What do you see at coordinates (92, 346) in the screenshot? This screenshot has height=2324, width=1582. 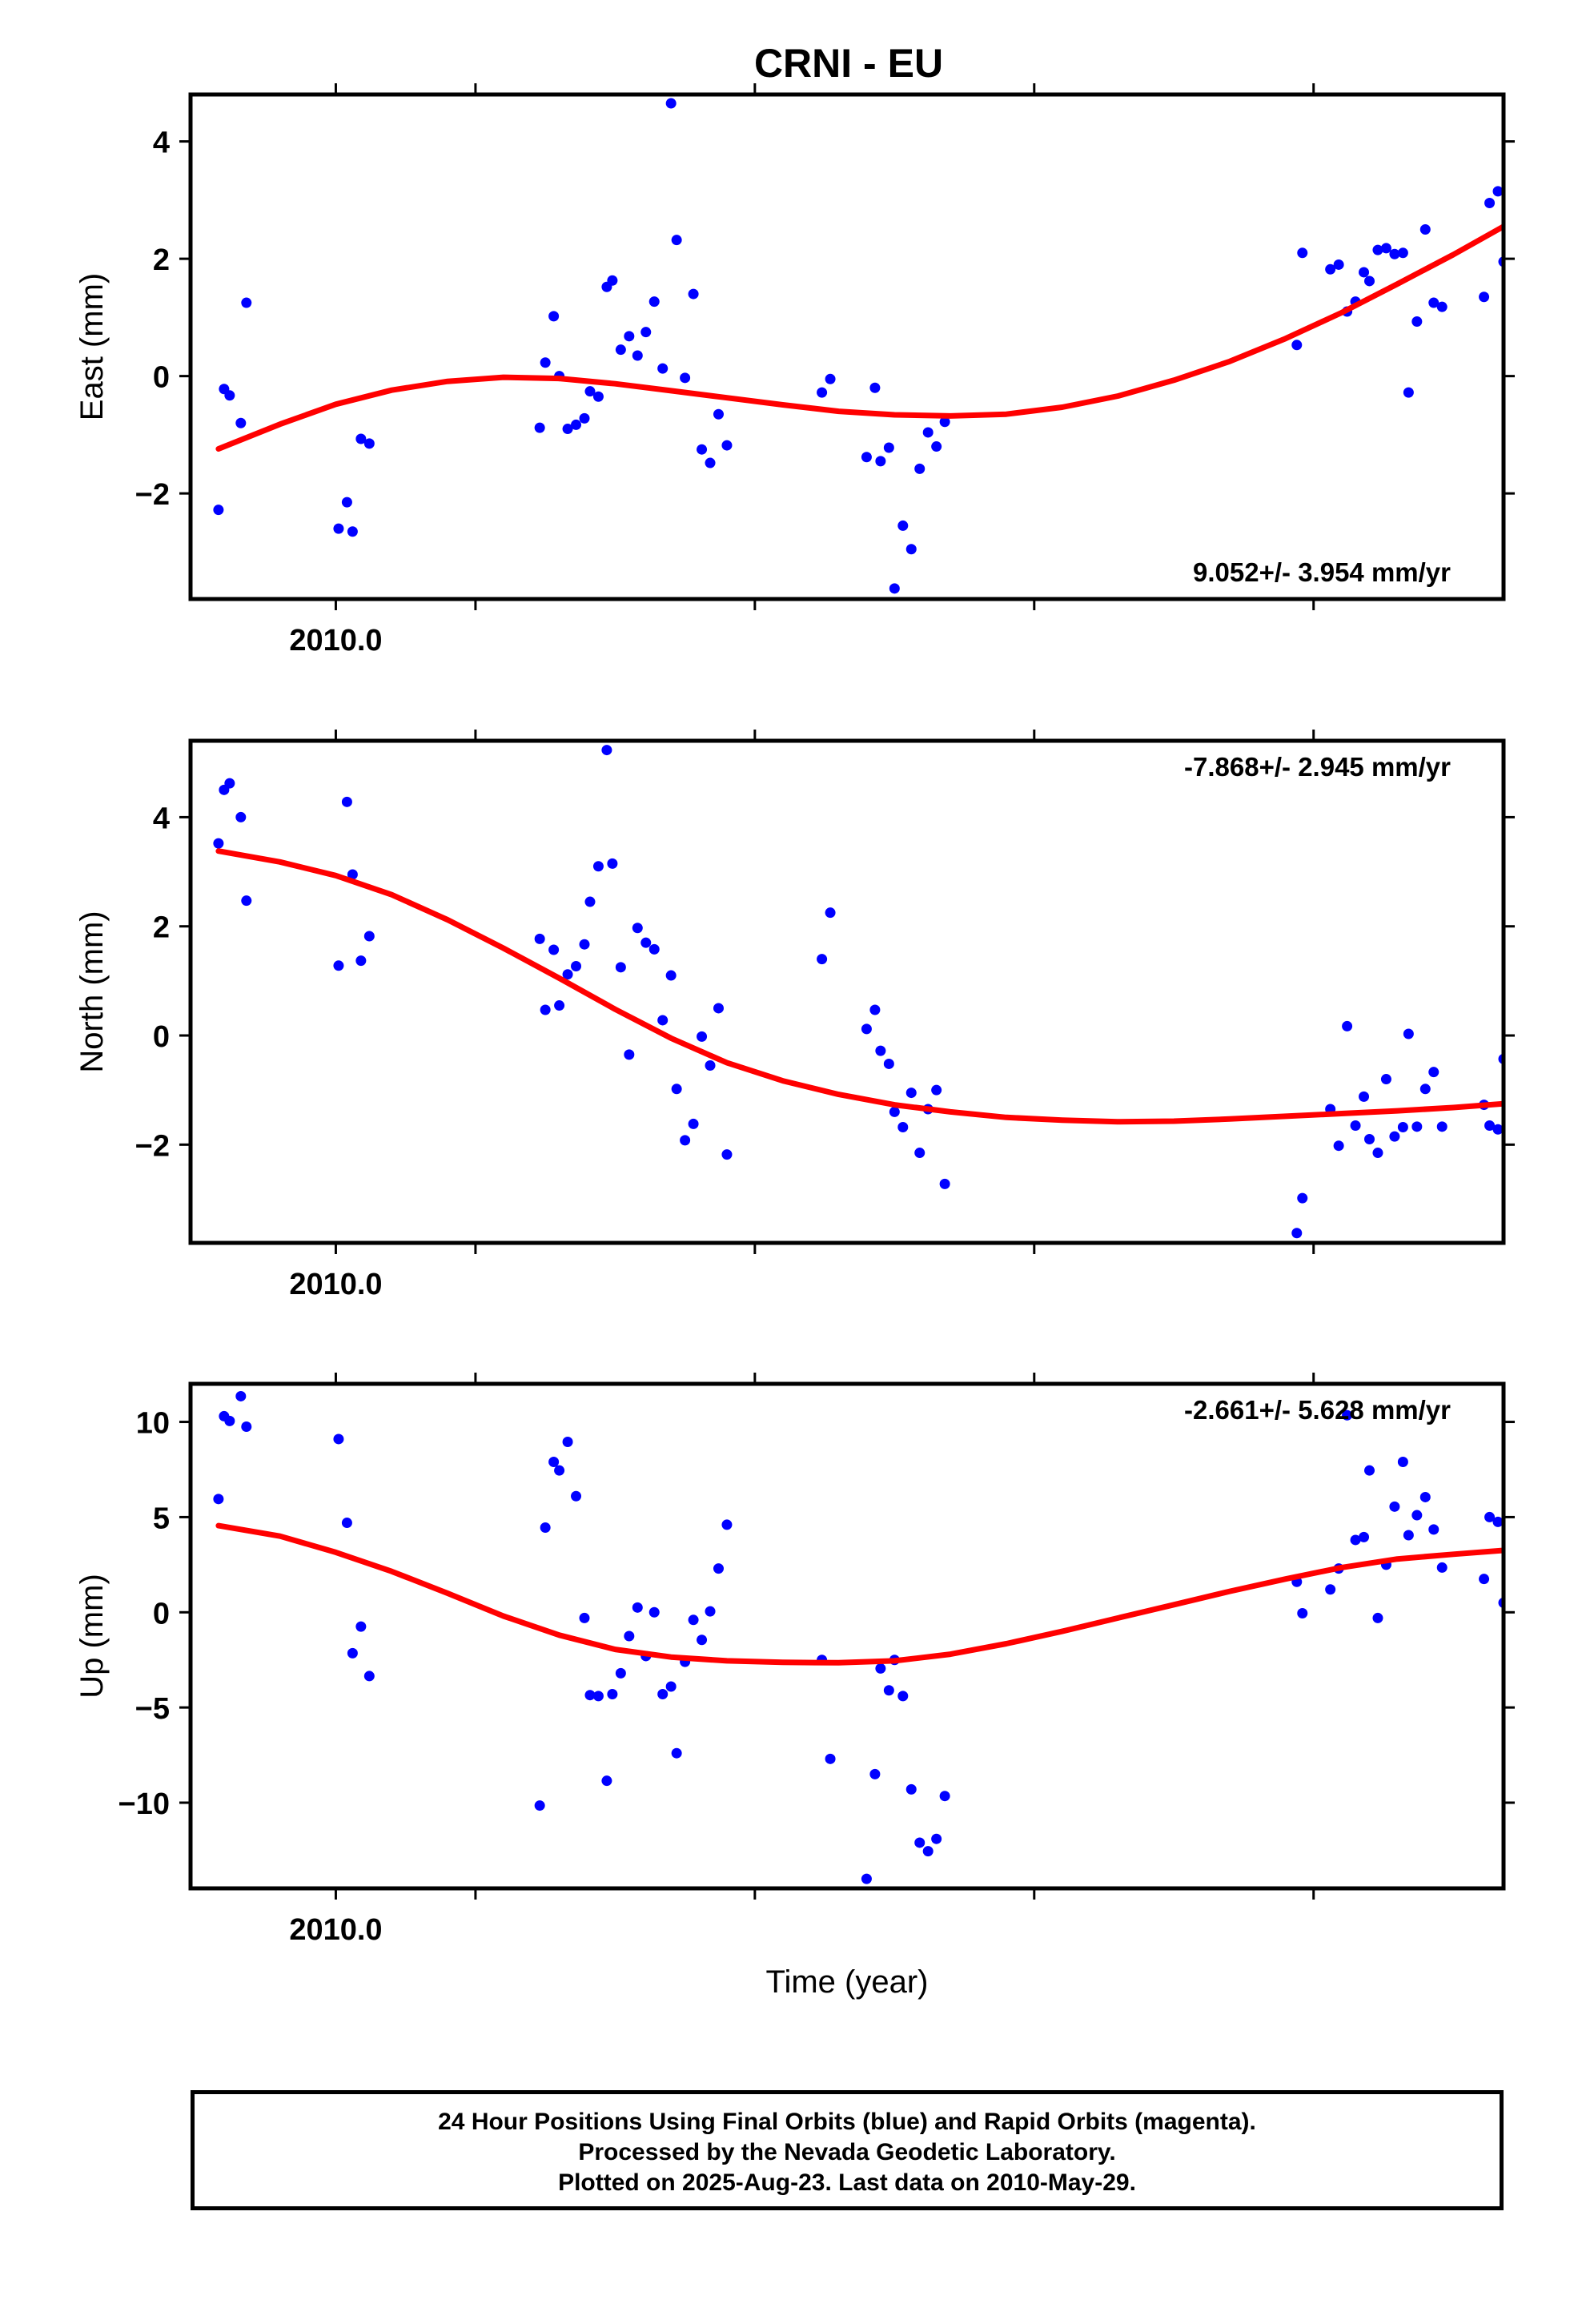 I see `east-y-axis-title: East (mm)` at bounding box center [92, 346].